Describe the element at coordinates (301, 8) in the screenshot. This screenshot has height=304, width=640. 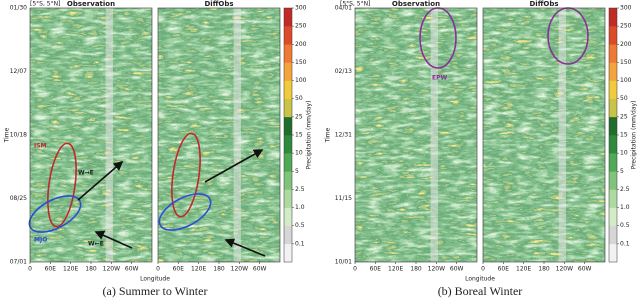
I see `colorbar-tick-label: 300` at that location.